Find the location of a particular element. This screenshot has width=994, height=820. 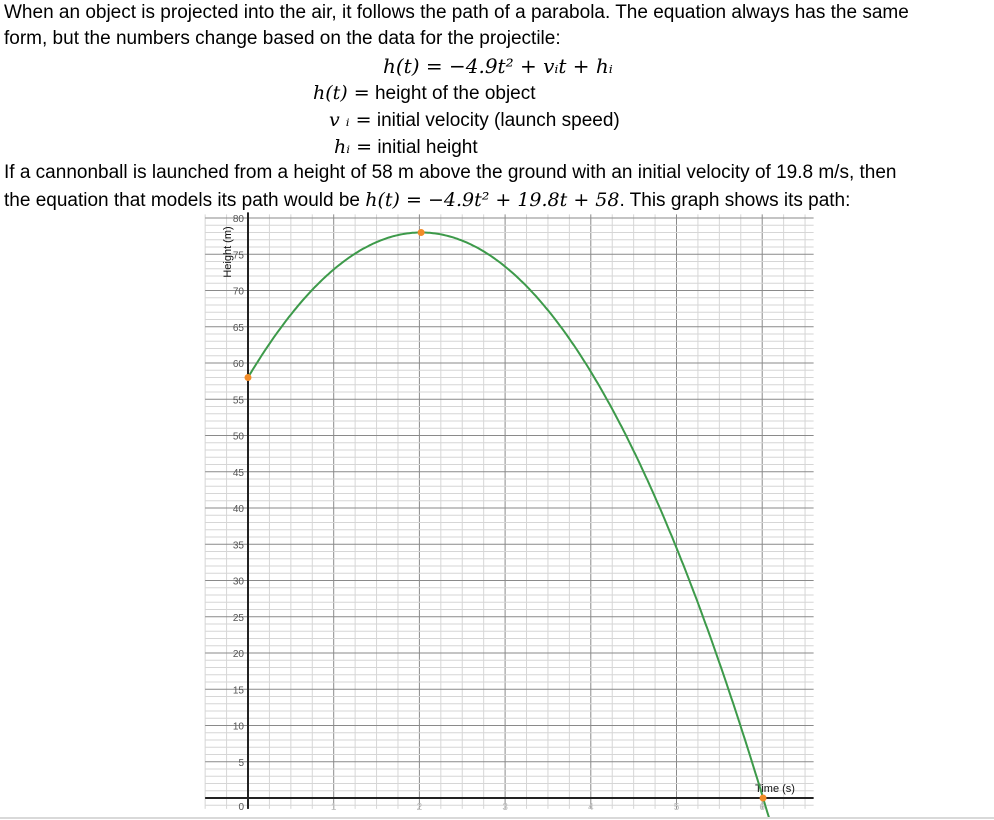

y-tick-label: 5 is located at coordinates (241, 763).